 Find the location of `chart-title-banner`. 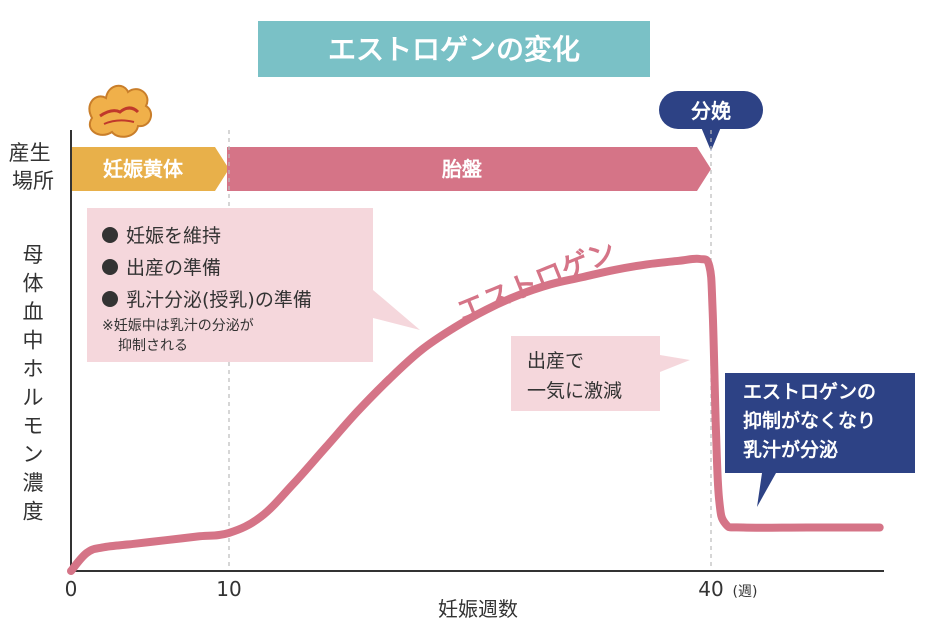

chart-title-banner is located at coordinates (454, 49).